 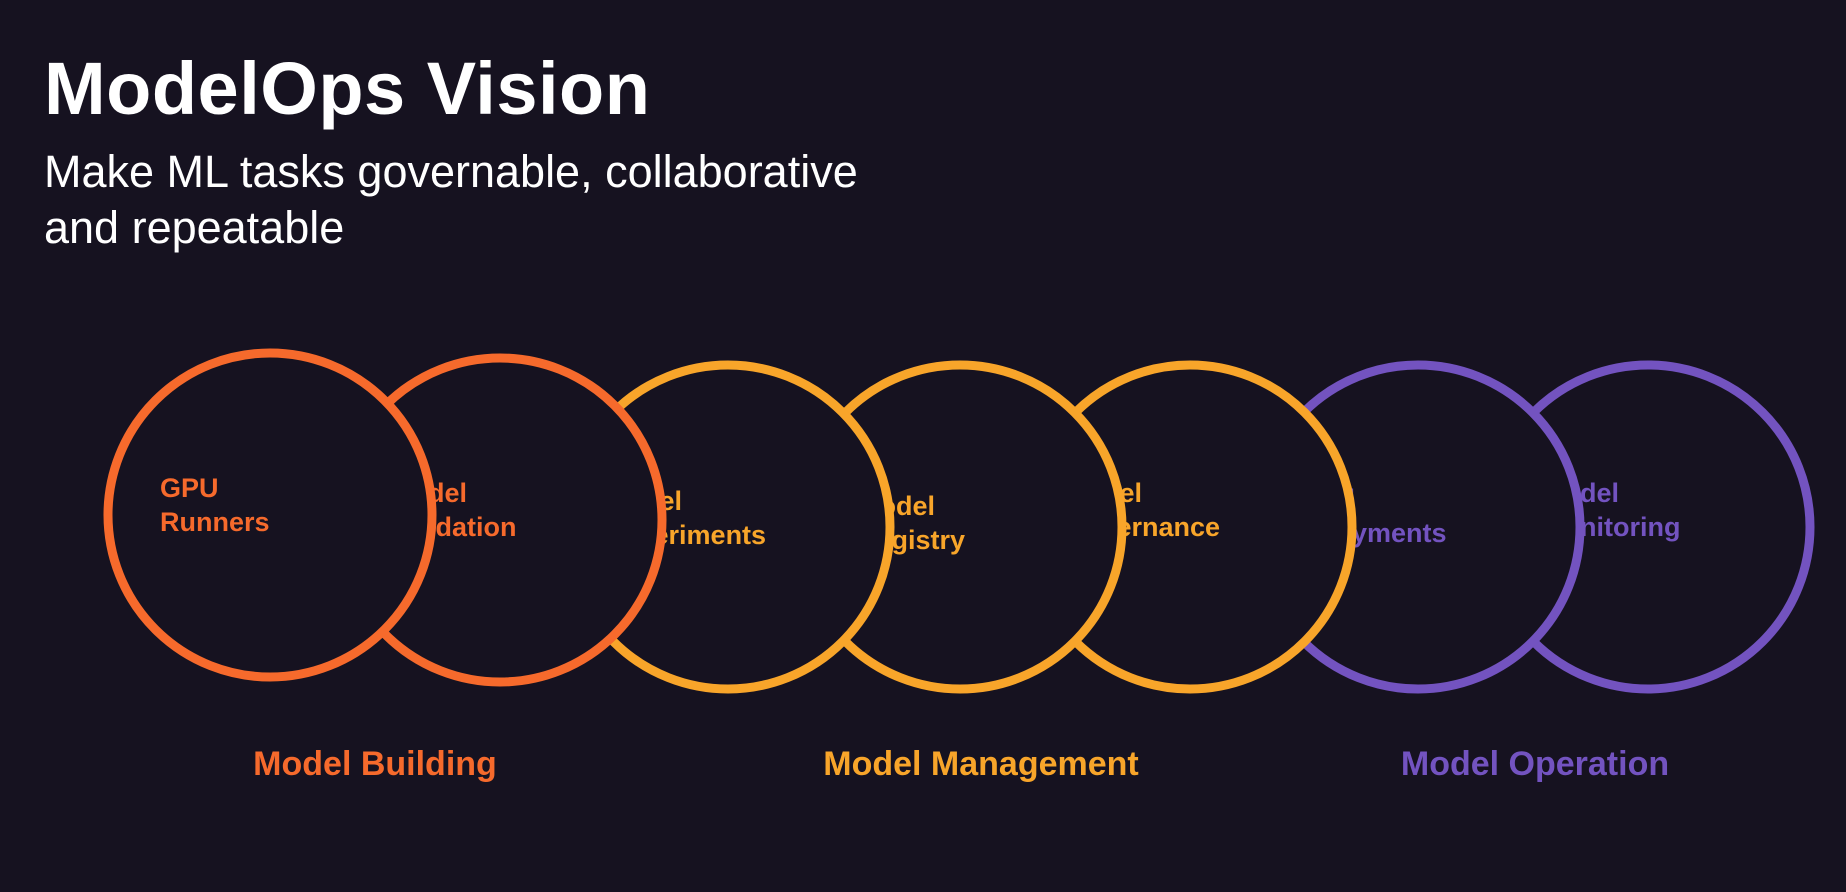 I want to click on stage-label-line: Runners, so click(x=215, y=522).